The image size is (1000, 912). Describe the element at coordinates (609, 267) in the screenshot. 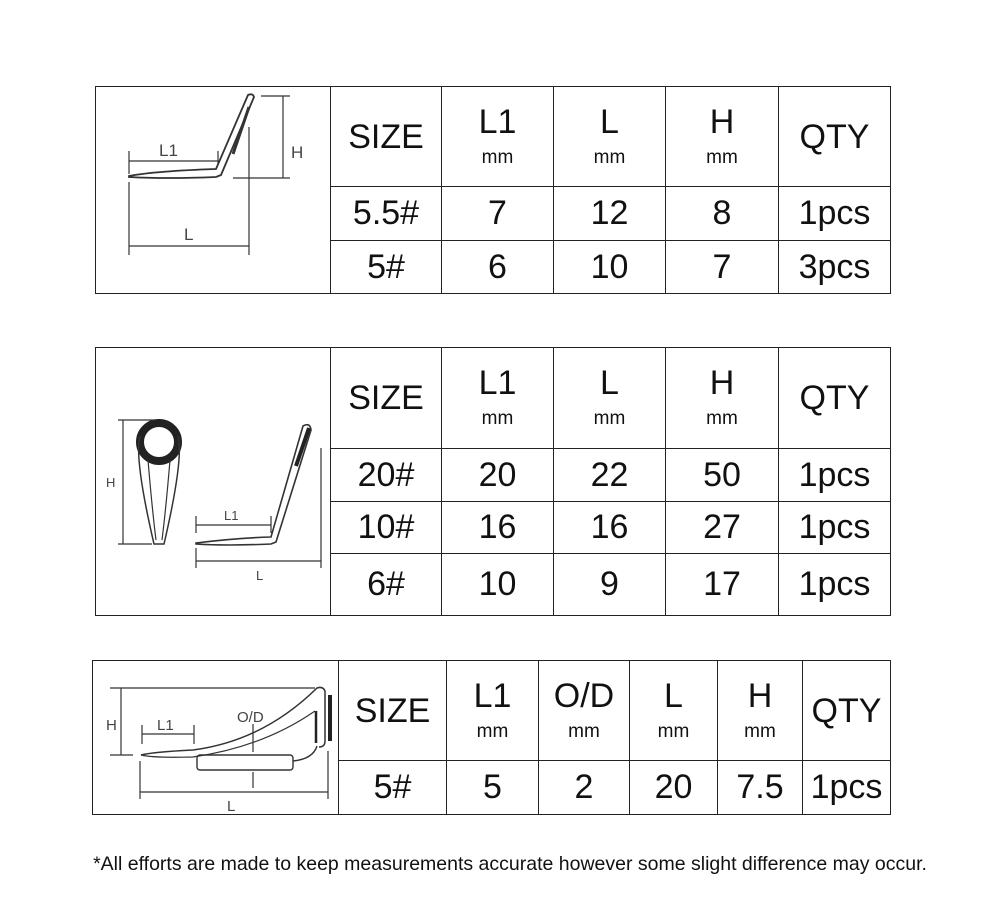

I see `cell-l: 10` at that location.